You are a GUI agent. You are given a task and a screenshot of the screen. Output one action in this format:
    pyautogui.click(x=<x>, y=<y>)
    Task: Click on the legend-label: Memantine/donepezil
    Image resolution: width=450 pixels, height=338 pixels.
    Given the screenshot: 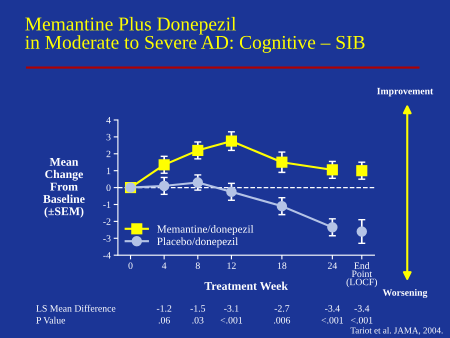 What is the action you would take?
    pyautogui.click(x=205, y=230)
    